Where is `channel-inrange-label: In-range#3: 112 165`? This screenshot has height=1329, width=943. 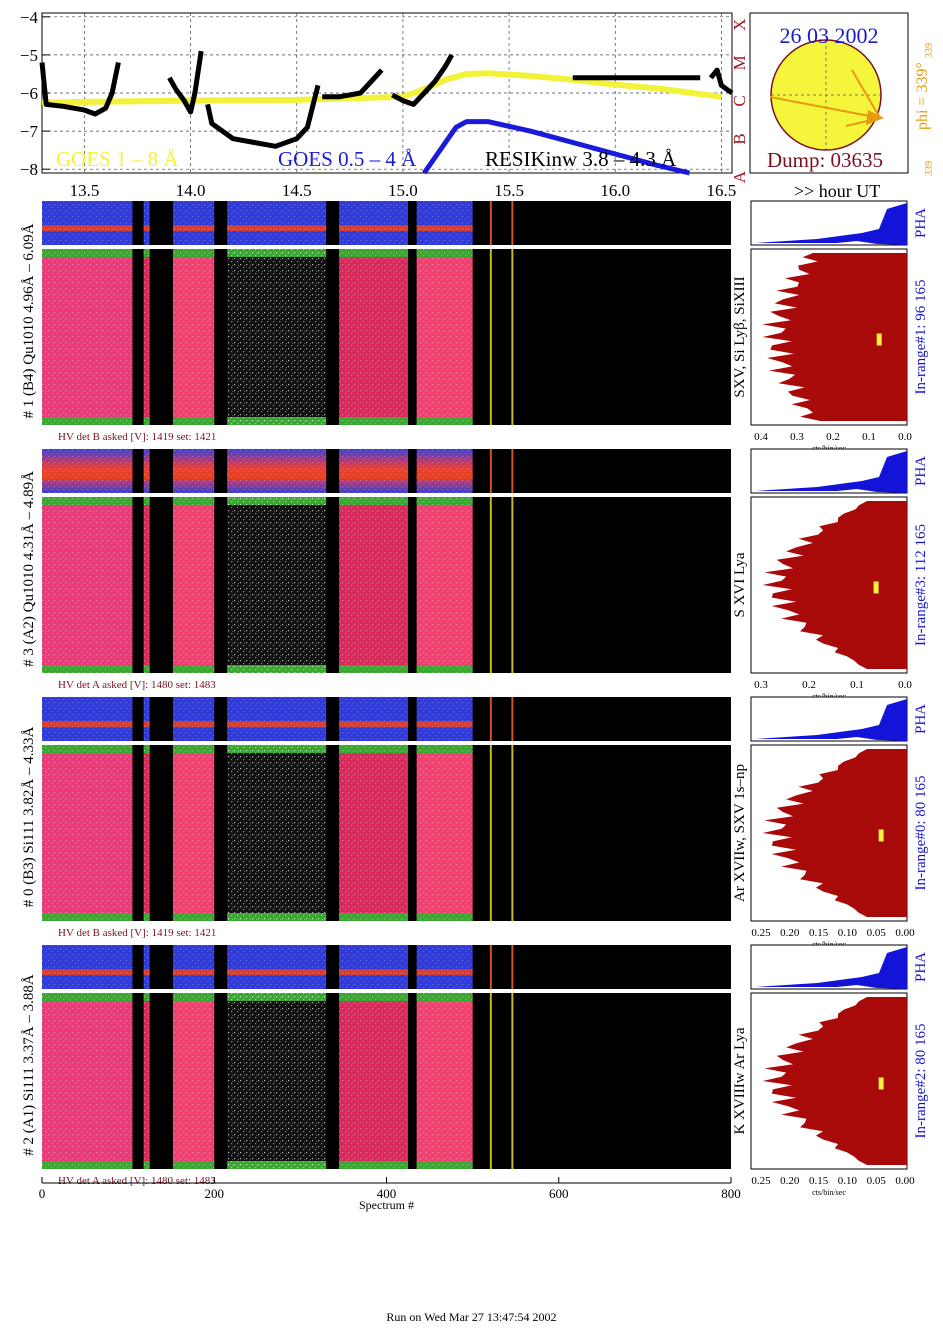
channel-inrange-label: In-range#3: 112 165 is located at coordinates (921, 585).